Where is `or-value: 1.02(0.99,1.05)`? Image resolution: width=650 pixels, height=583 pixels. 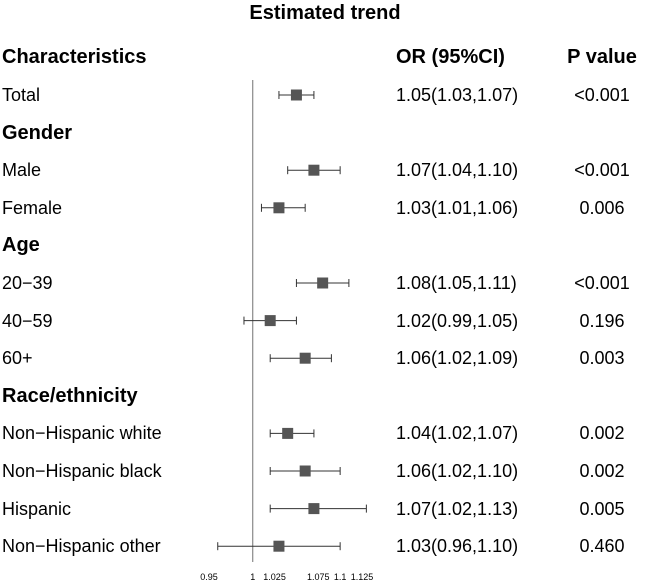
or-value: 1.02(0.99,1.05) is located at coordinates (457, 320).